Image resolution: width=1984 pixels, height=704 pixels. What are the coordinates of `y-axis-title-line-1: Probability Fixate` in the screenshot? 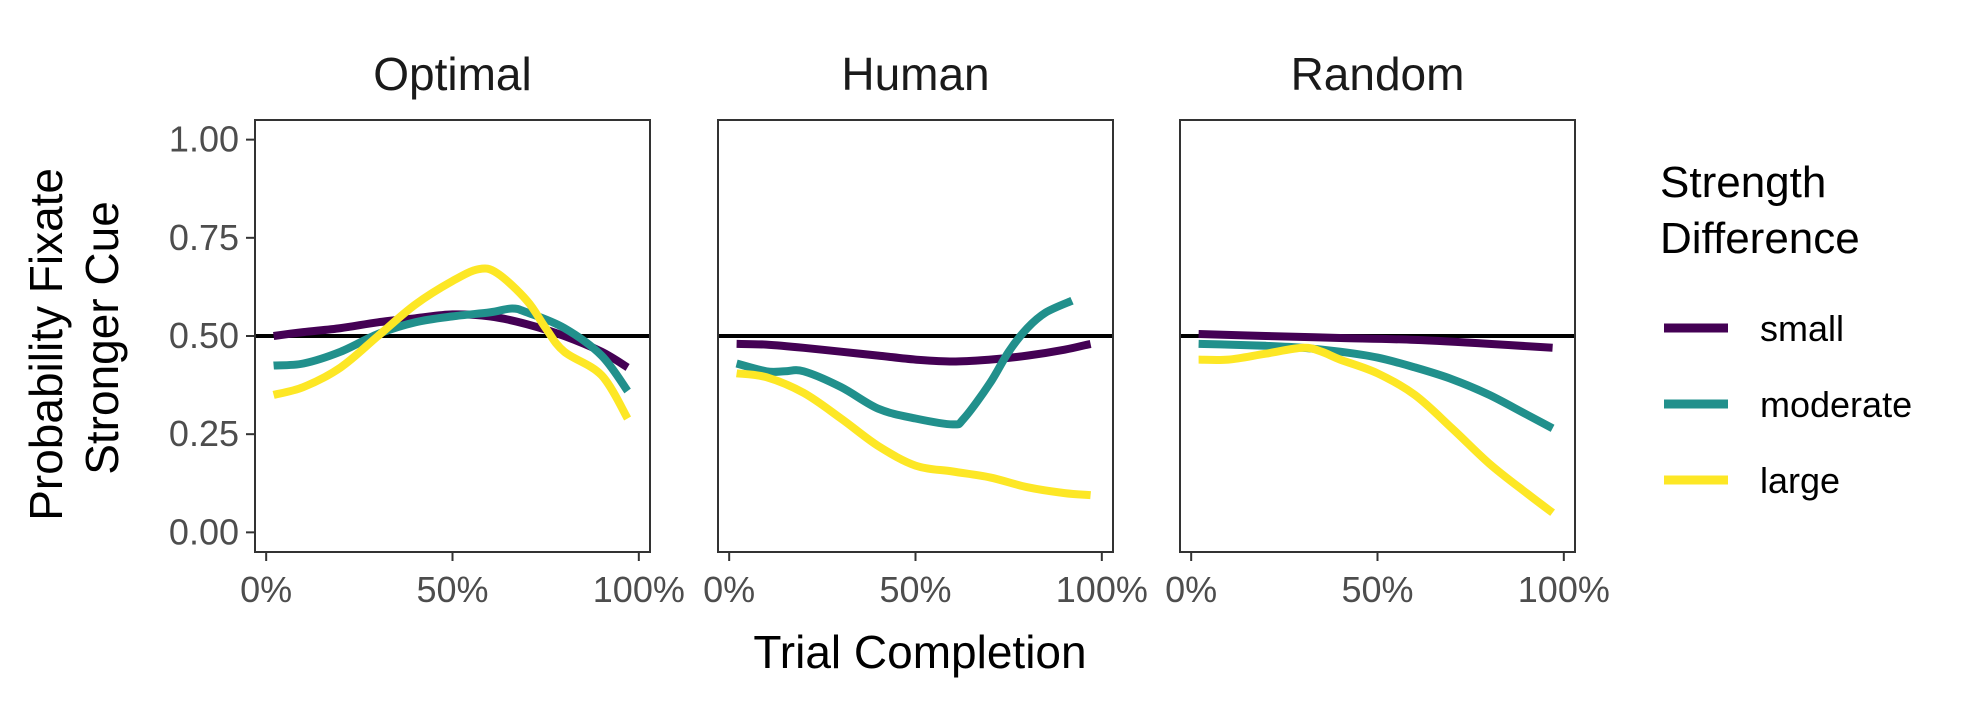 It's located at (46, 344).